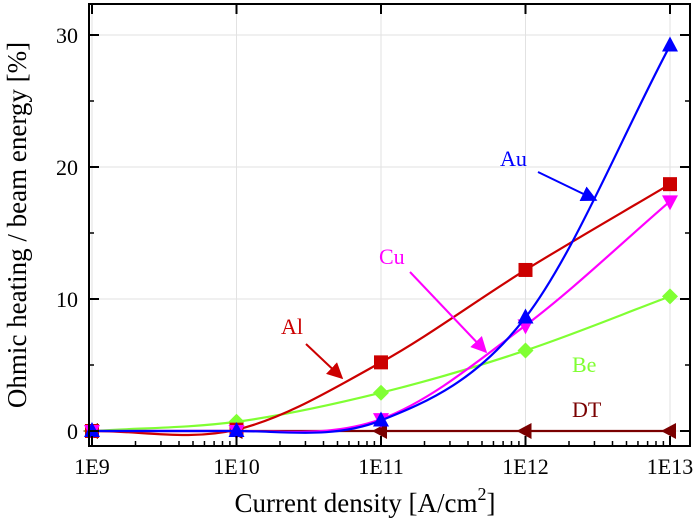 The height and width of the screenshot is (525, 700). Describe the element at coordinates (236, 466) in the screenshot. I see `x-tick-label: 1E10` at that location.